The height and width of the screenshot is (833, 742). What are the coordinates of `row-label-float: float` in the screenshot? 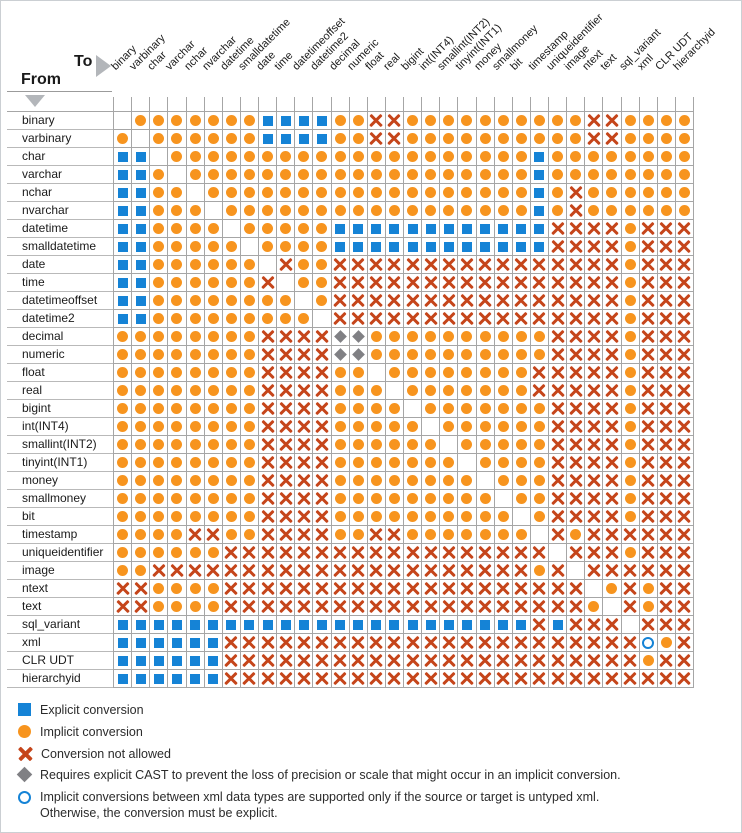 It's located at (60, 373).